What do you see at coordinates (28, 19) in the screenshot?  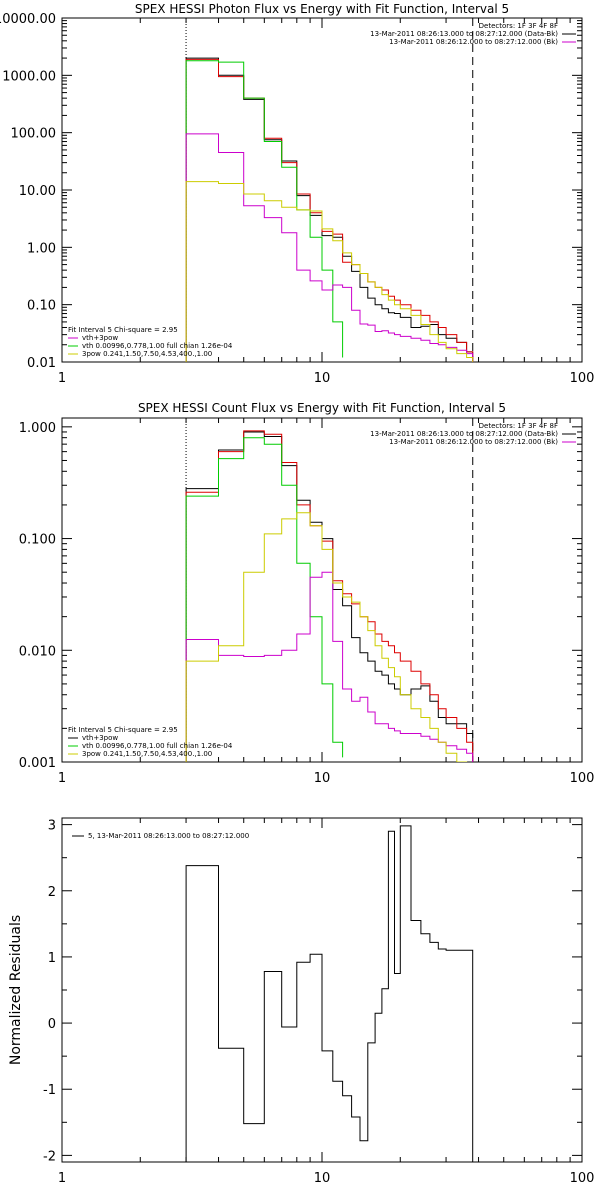 I see `y-tick-label: 10000.00` at bounding box center [28, 19].